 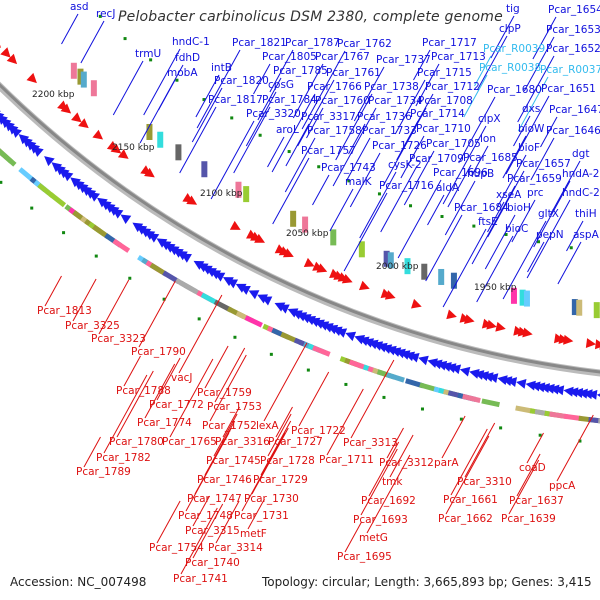 What do you see at coordinates (221, 194) in the screenshot?
I see `scale-tick-label: 2100 kbp` at bounding box center [221, 194].